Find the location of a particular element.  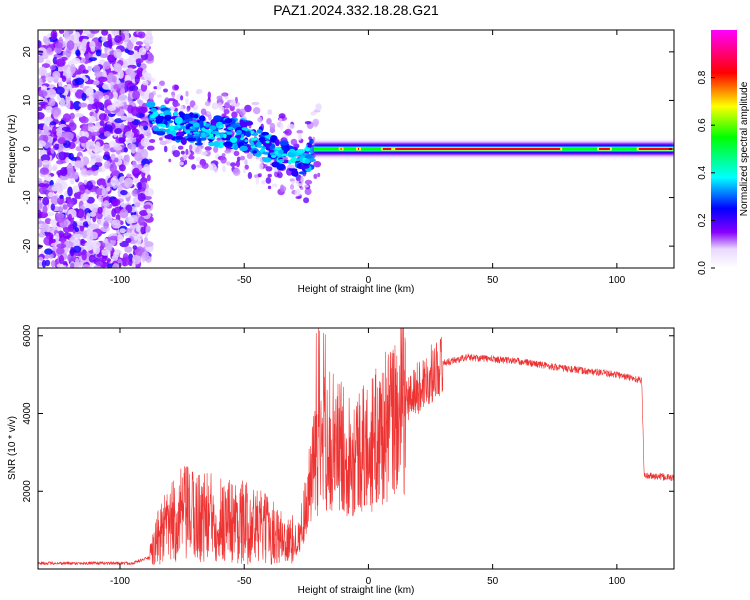

spectrogram-x-tick-label: 50 is located at coordinates (493, 280).